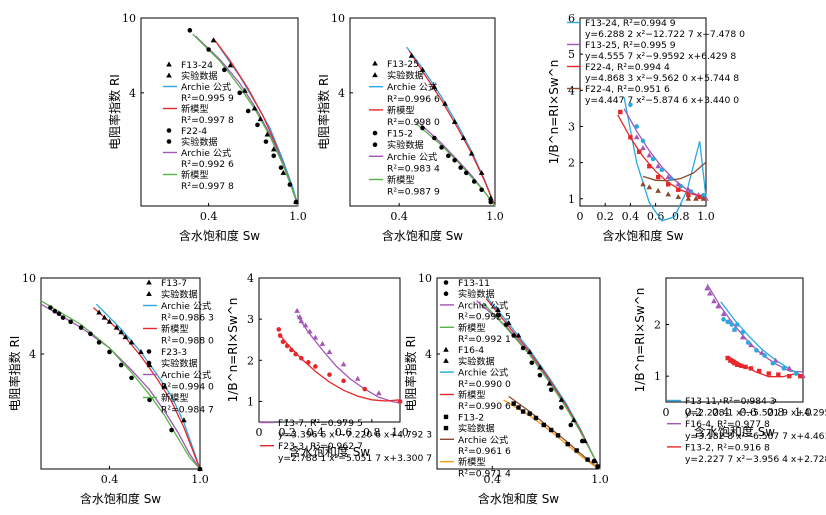 This screenshot has height=515, width=826. Describe the element at coordinates (207, 120) in the screenshot. I see `legend-entry: R²=0.997 8` at that location.